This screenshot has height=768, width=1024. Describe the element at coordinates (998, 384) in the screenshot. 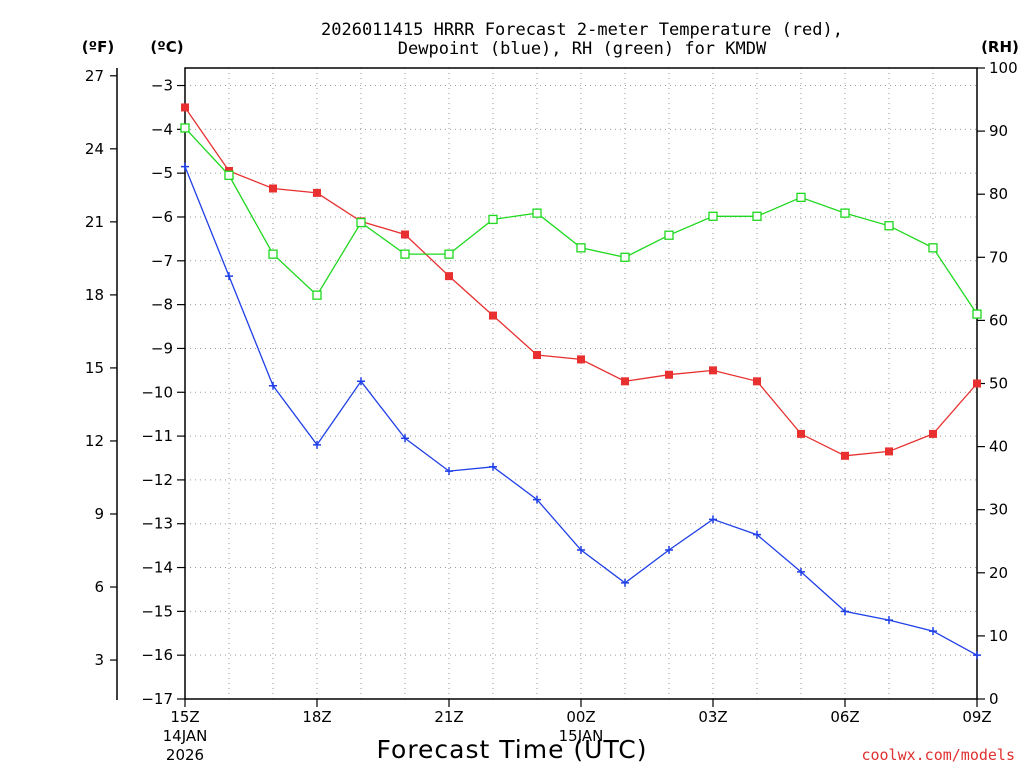

I see `rh-tick-label: 50` at that location.